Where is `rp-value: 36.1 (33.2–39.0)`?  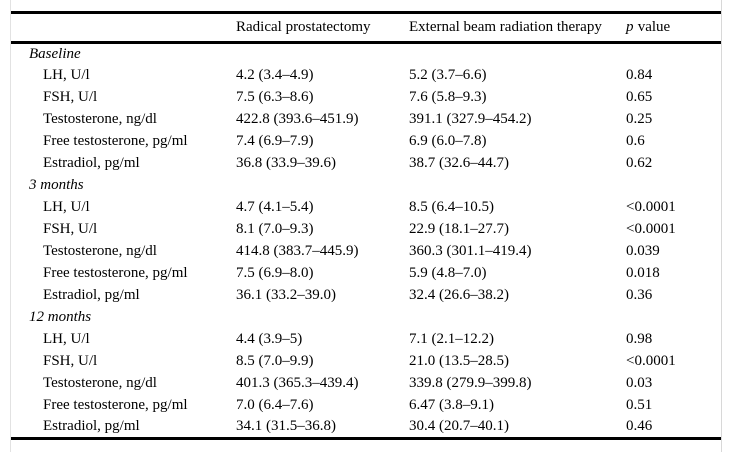 rp-value: 36.1 (33.2–39.0) is located at coordinates (286, 295).